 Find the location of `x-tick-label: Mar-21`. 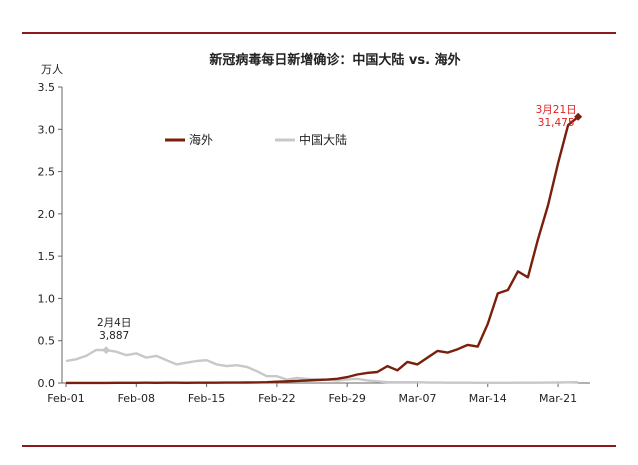

x-tick-label: Mar-21 is located at coordinates (558, 398).